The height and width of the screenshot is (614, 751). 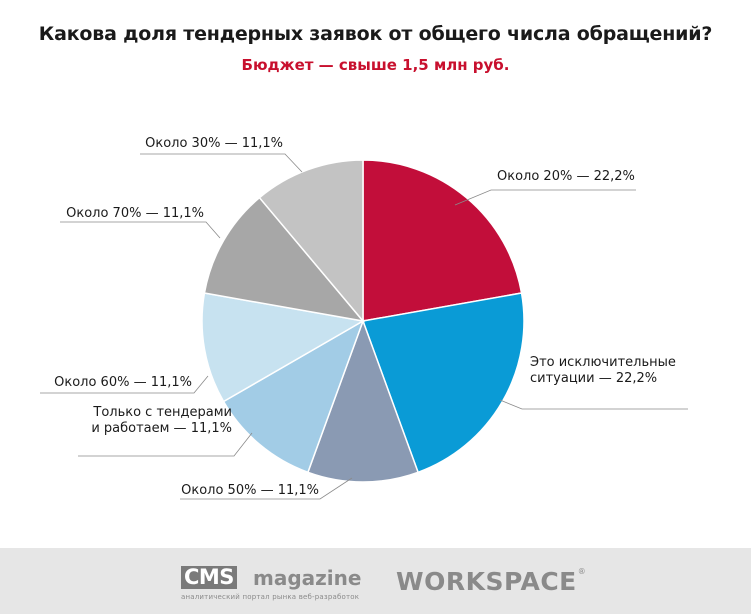 What do you see at coordinates (486, 581) in the screenshot?
I see `workspace-logo-word: WORKSPACE` at bounding box center [486, 581].